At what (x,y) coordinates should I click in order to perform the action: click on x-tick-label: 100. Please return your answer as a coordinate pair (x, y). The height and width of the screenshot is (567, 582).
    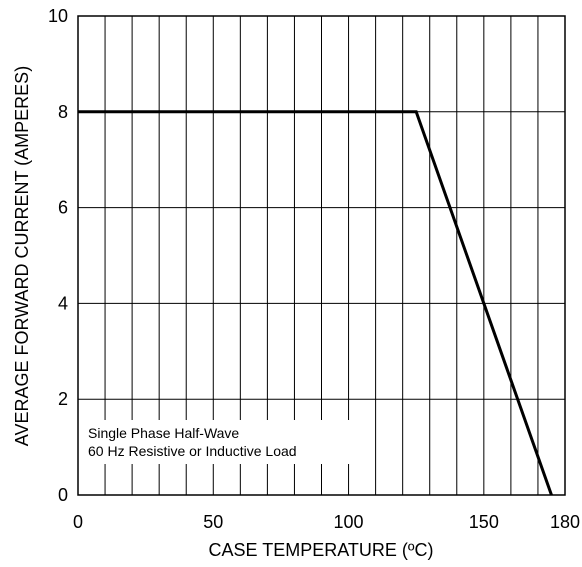
    Looking at the image, I should click on (349, 522).